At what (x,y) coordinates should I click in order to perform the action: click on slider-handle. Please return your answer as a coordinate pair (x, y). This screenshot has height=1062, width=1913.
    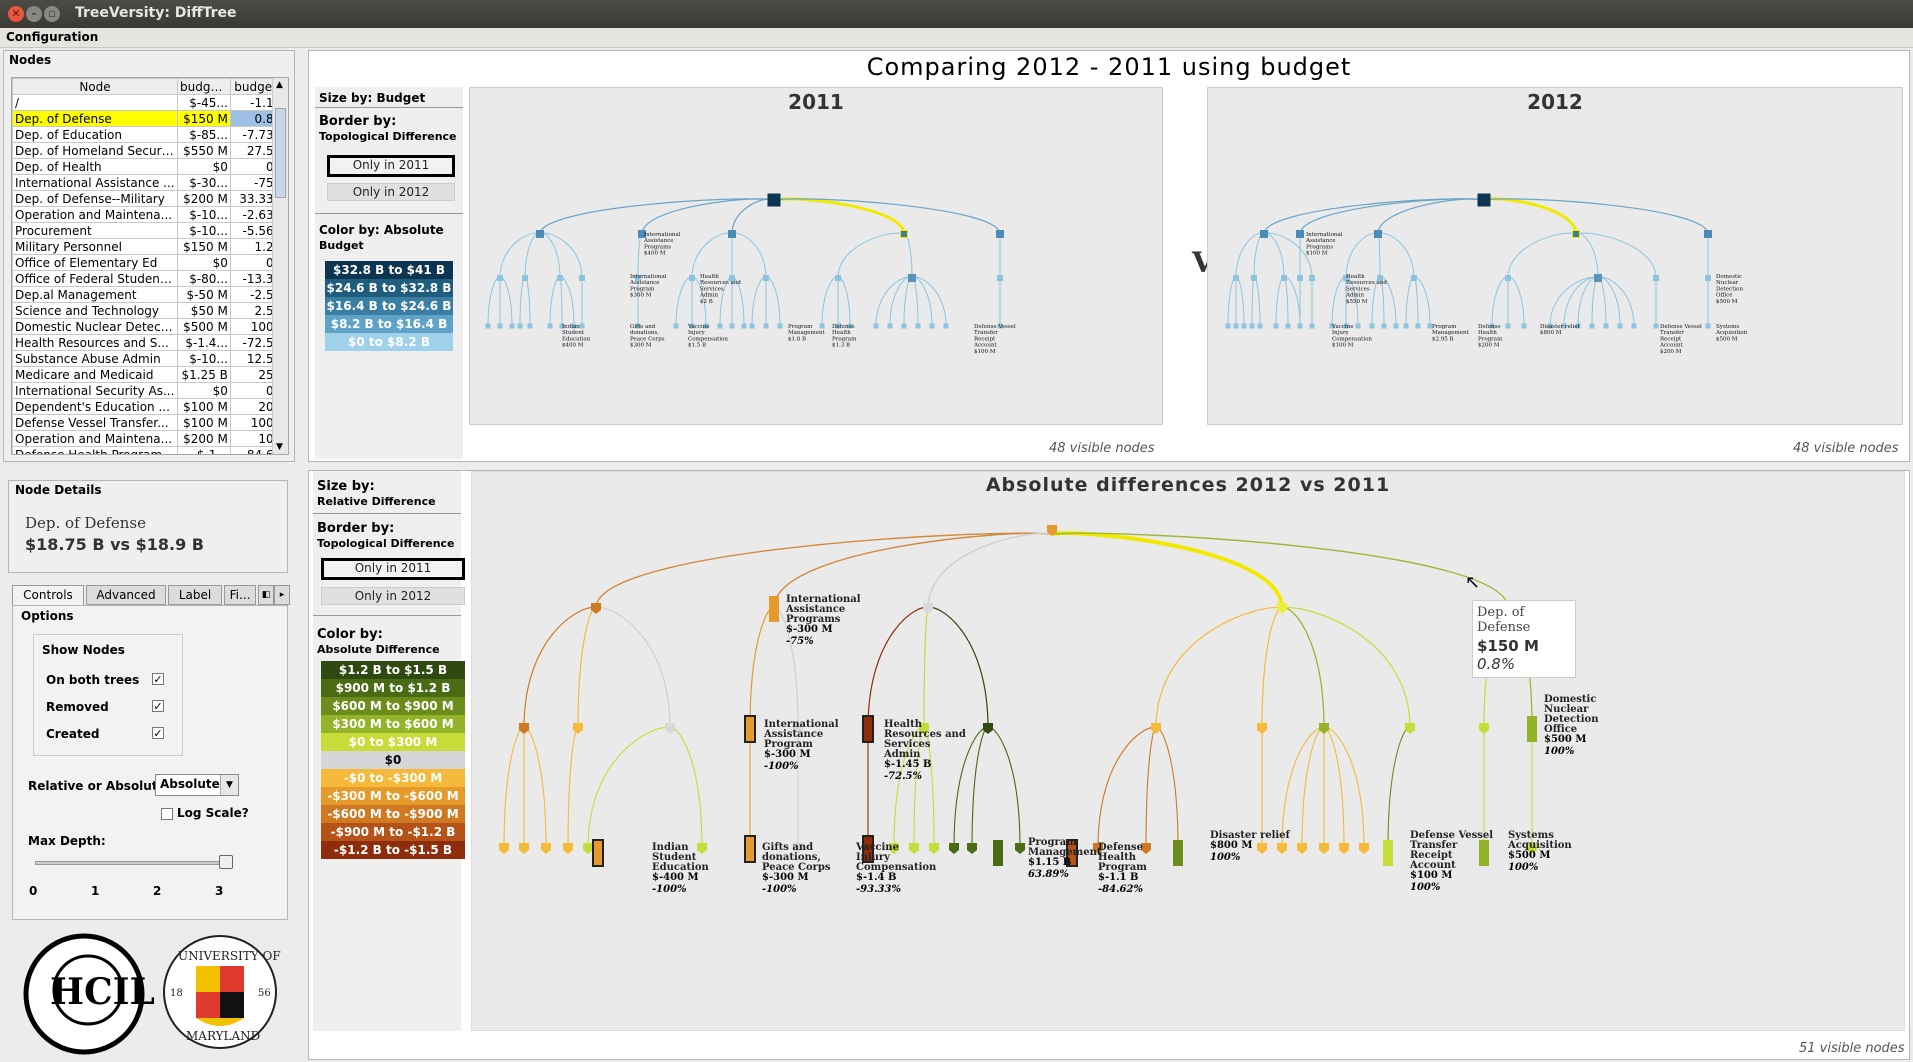
    Looking at the image, I should click on (226, 862).